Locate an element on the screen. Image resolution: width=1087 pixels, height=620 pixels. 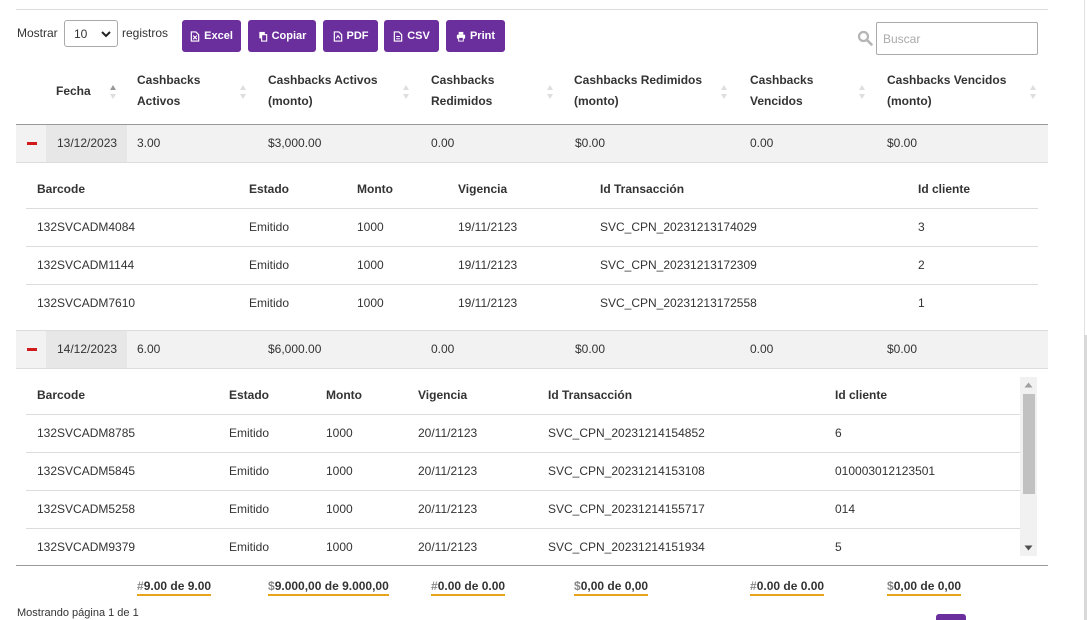
total-activos-monto: $9.000,00 de 9.000,00 is located at coordinates (328, 587).